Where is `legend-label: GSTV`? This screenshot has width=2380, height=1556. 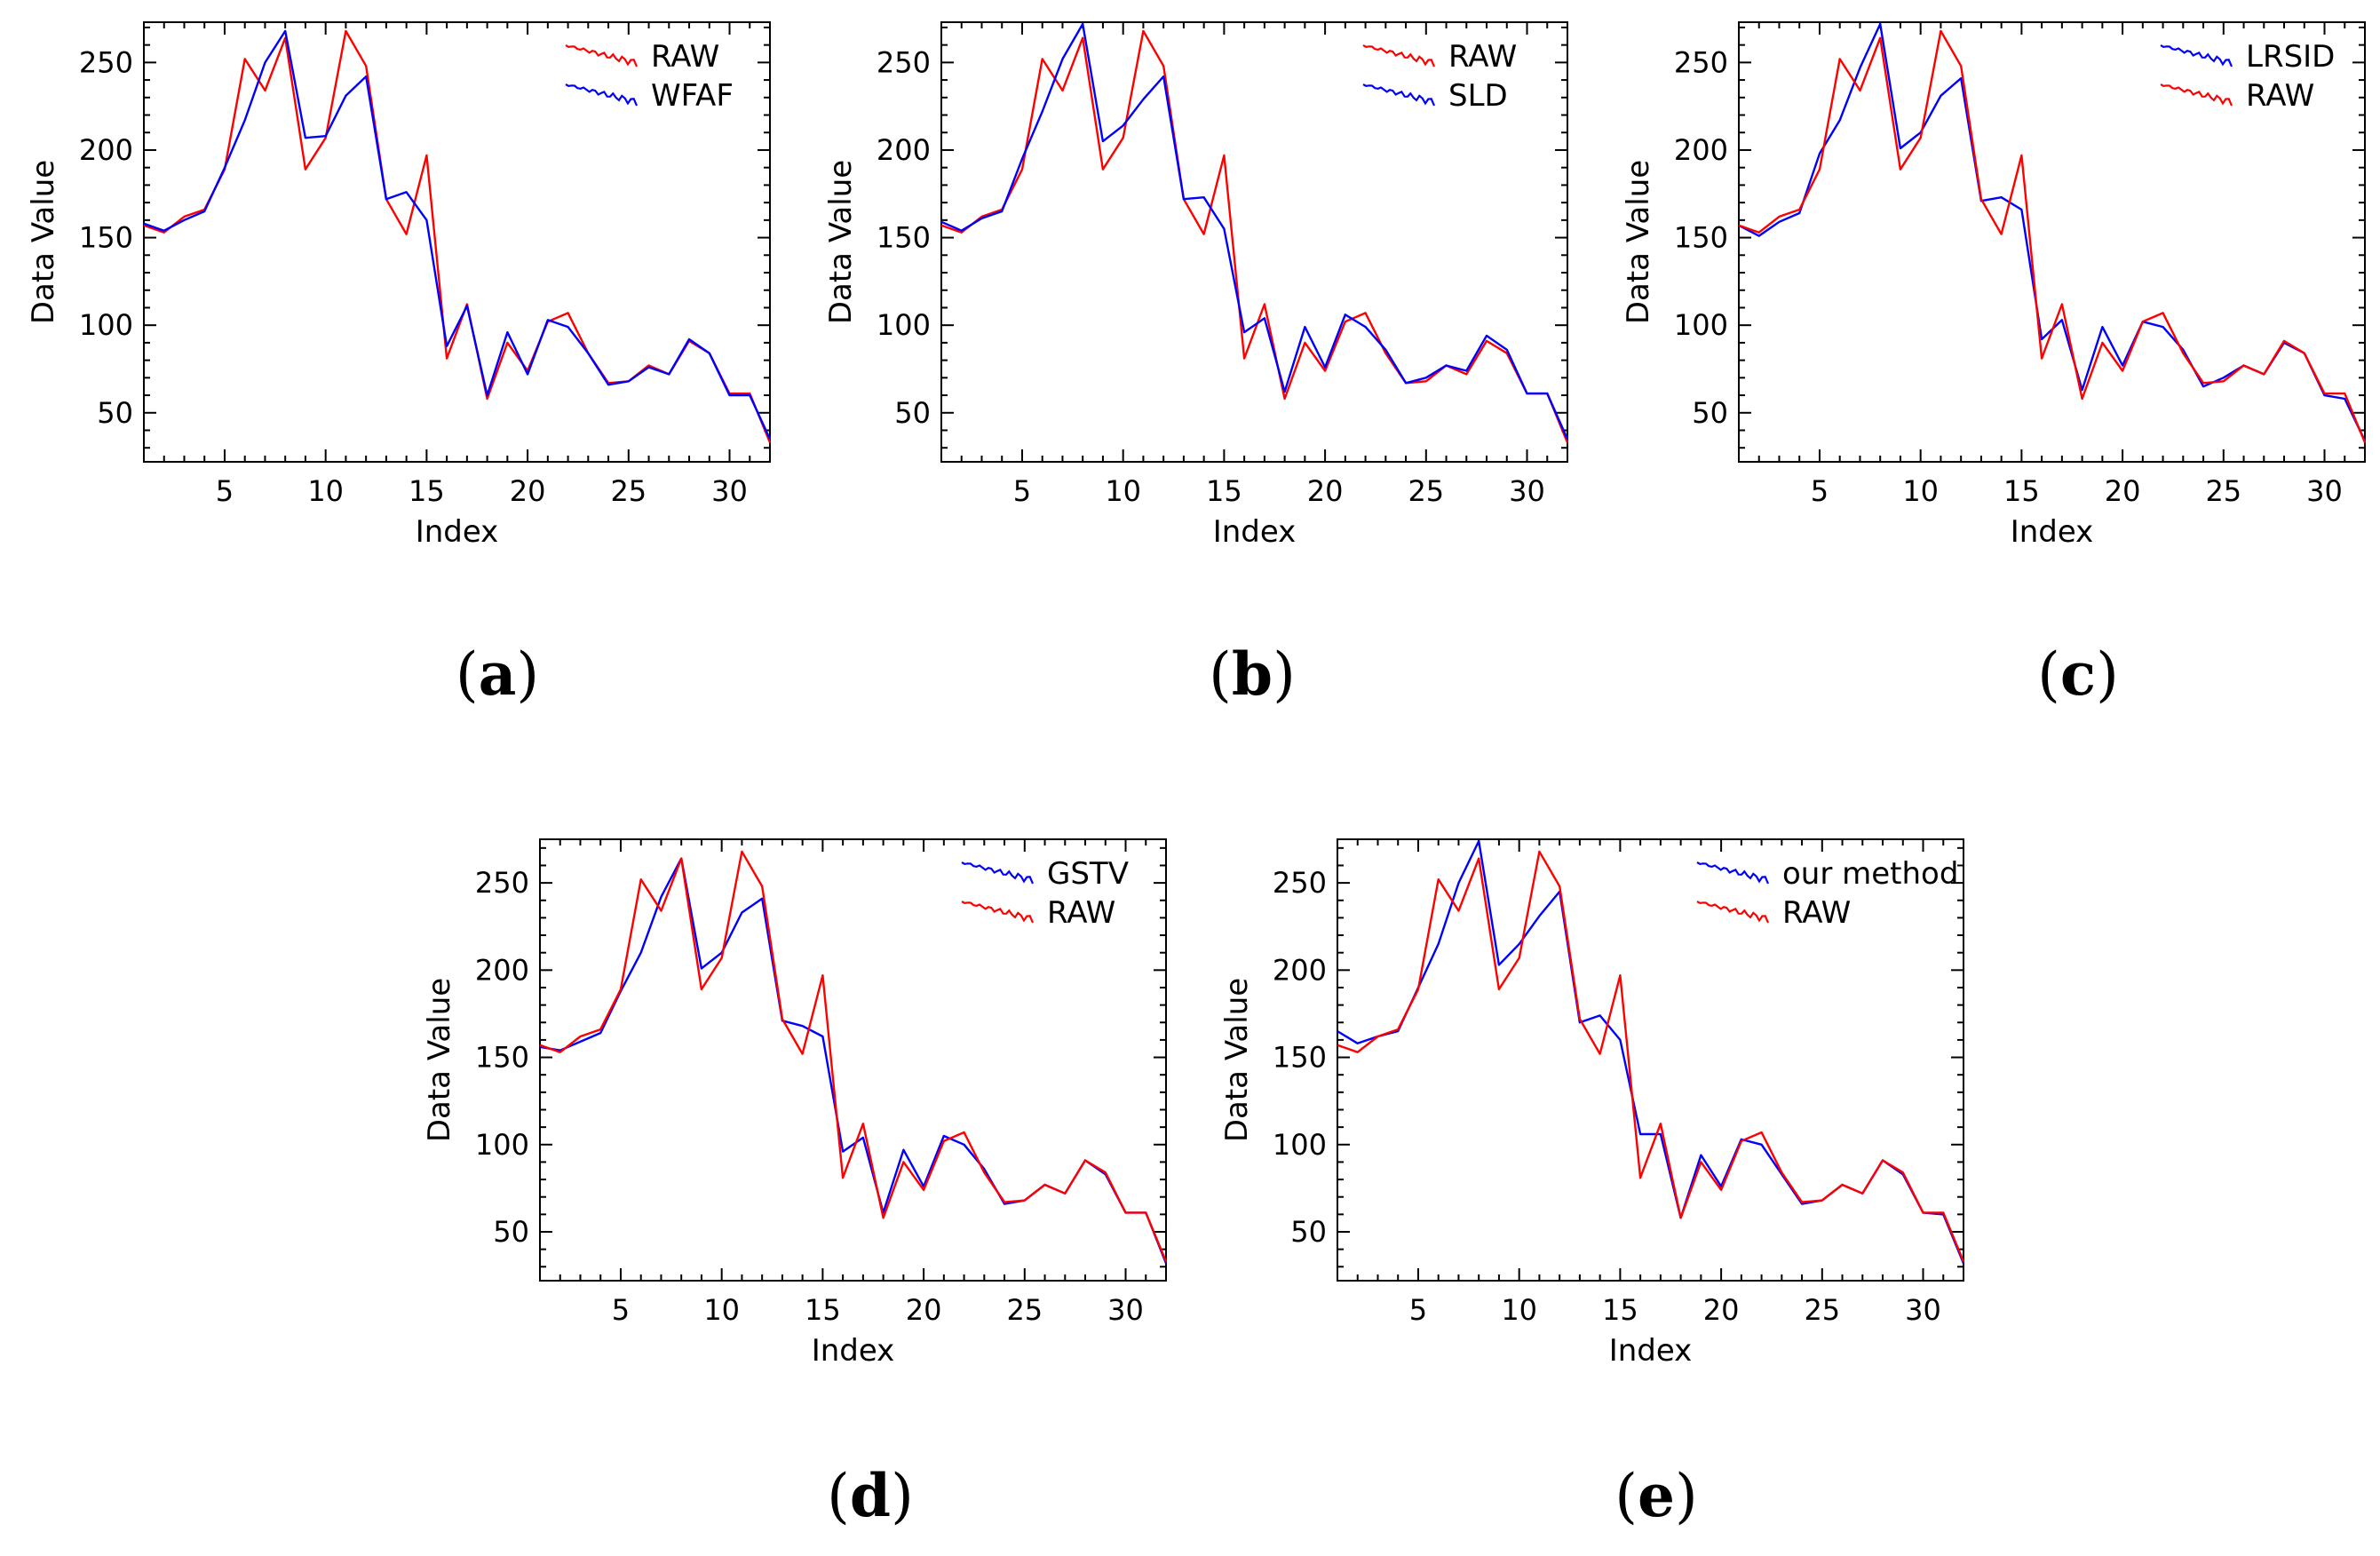
legend-label: GSTV is located at coordinates (1088, 874).